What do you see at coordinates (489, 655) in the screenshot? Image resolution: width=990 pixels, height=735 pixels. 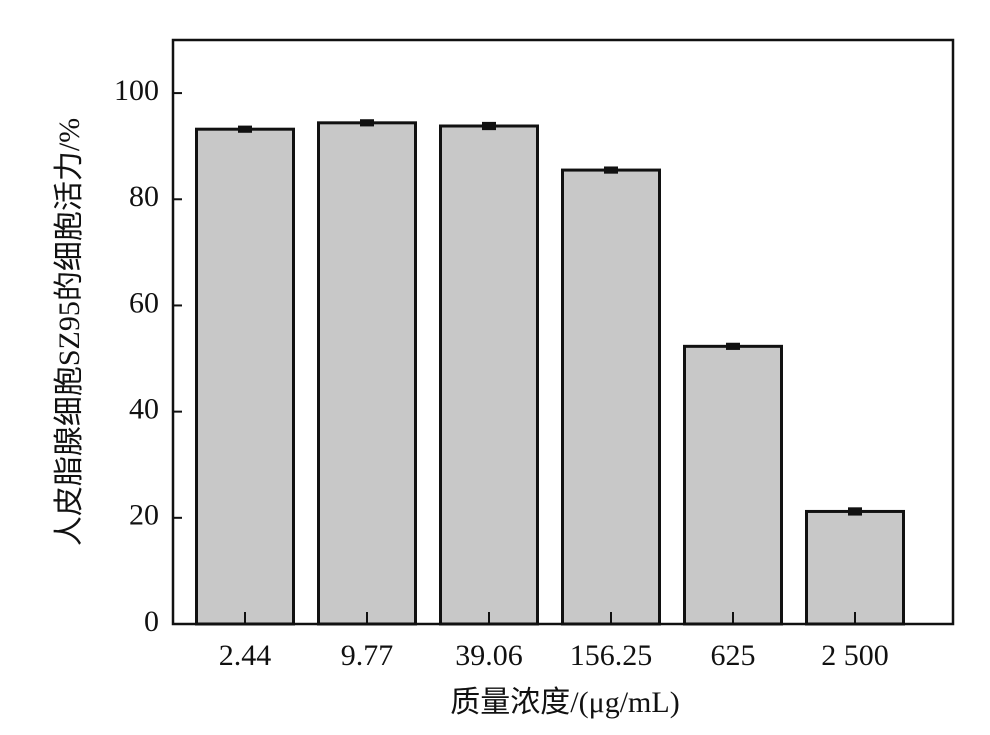 I see `x-tick-label: 39.06` at bounding box center [489, 655].